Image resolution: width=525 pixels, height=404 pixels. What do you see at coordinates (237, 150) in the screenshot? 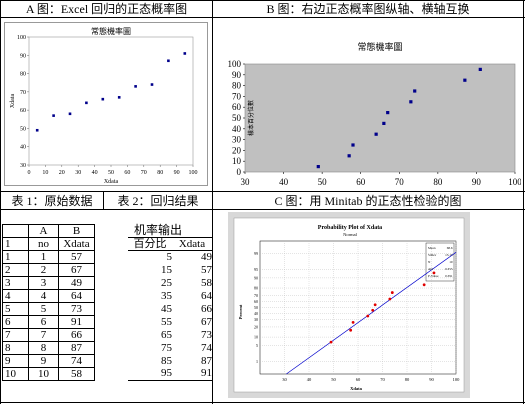
I see `chart-b-ytick-label: 20` at bounding box center [237, 150].